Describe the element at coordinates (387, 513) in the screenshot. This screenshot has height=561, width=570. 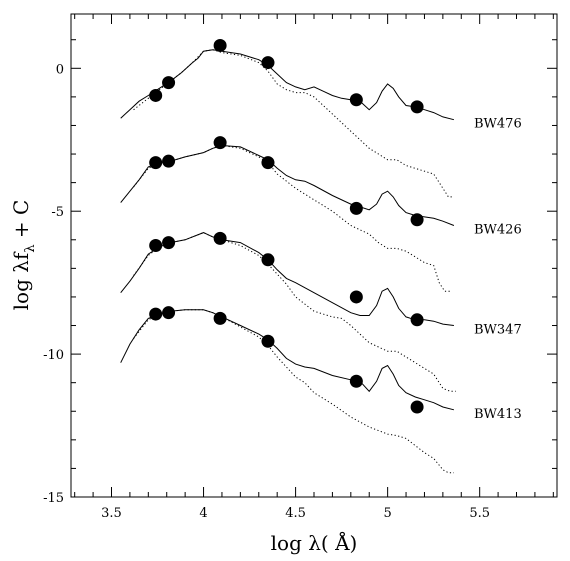
I see `x-tick-label: 5` at that location.